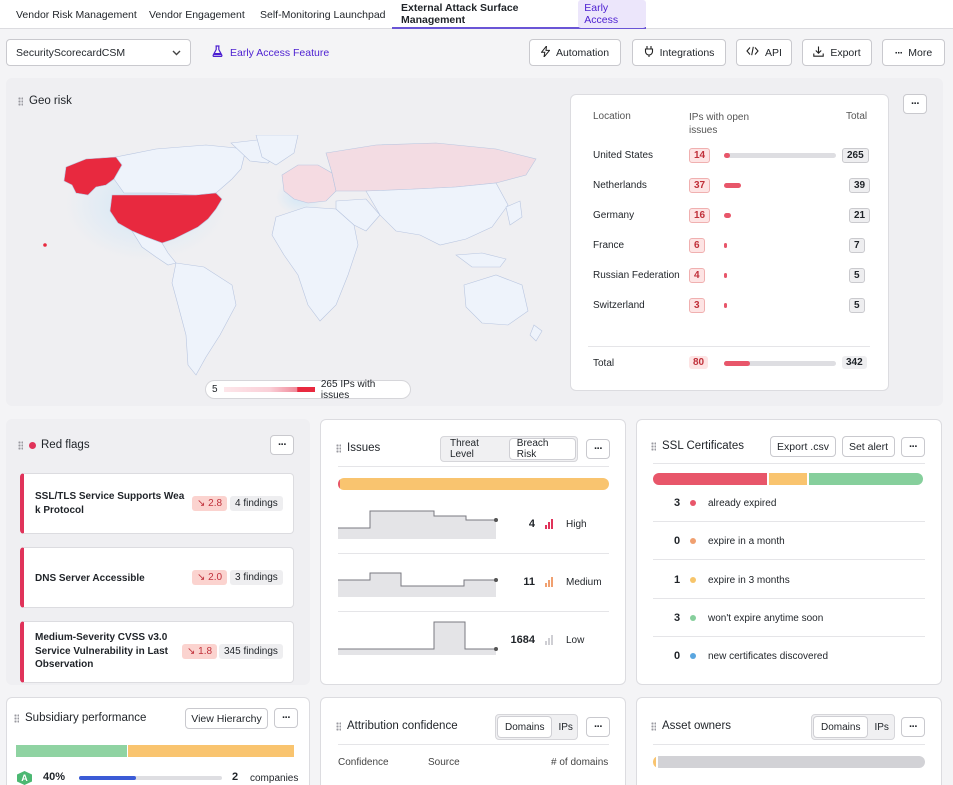 This screenshot has height=785, width=953. Describe the element at coordinates (584, 582) in the screenshot. I see `issue-level: Medium` at that location.